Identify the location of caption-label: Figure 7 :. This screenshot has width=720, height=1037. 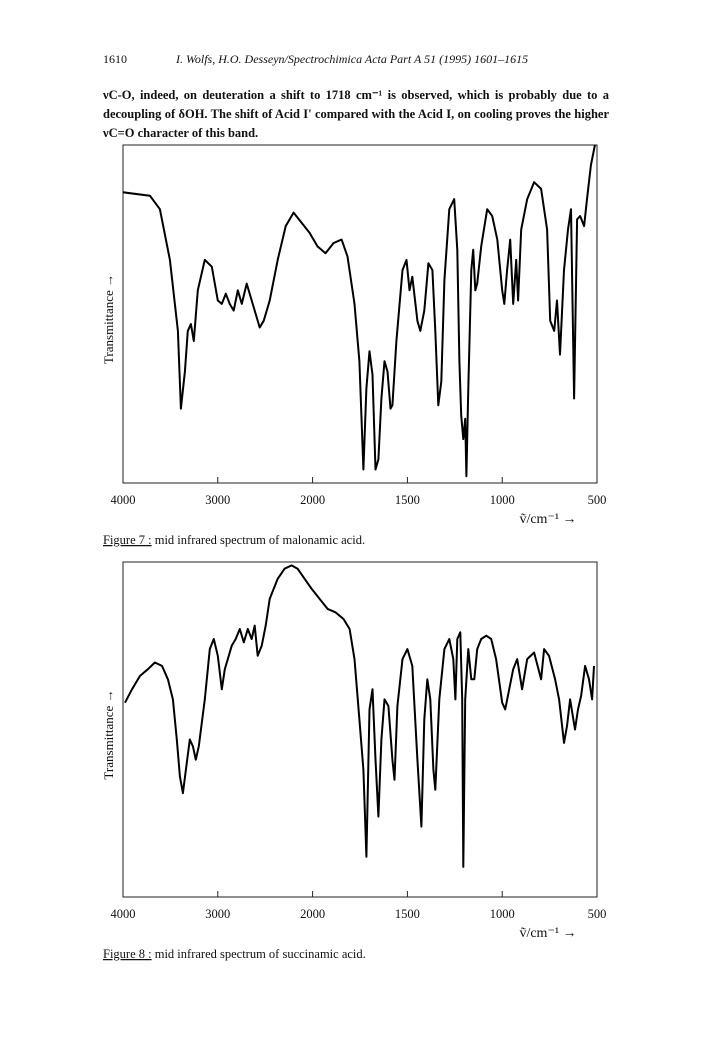
(127, 540).